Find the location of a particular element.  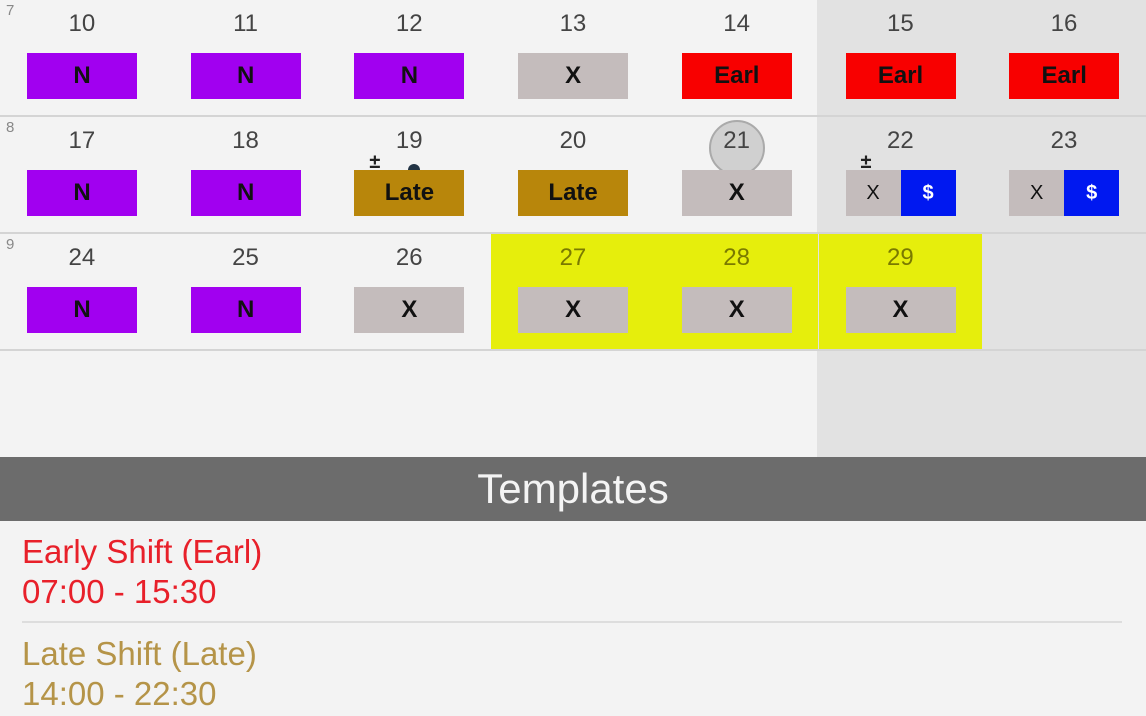

day-cell: 15 Earl is located at coordinates (901, 57).